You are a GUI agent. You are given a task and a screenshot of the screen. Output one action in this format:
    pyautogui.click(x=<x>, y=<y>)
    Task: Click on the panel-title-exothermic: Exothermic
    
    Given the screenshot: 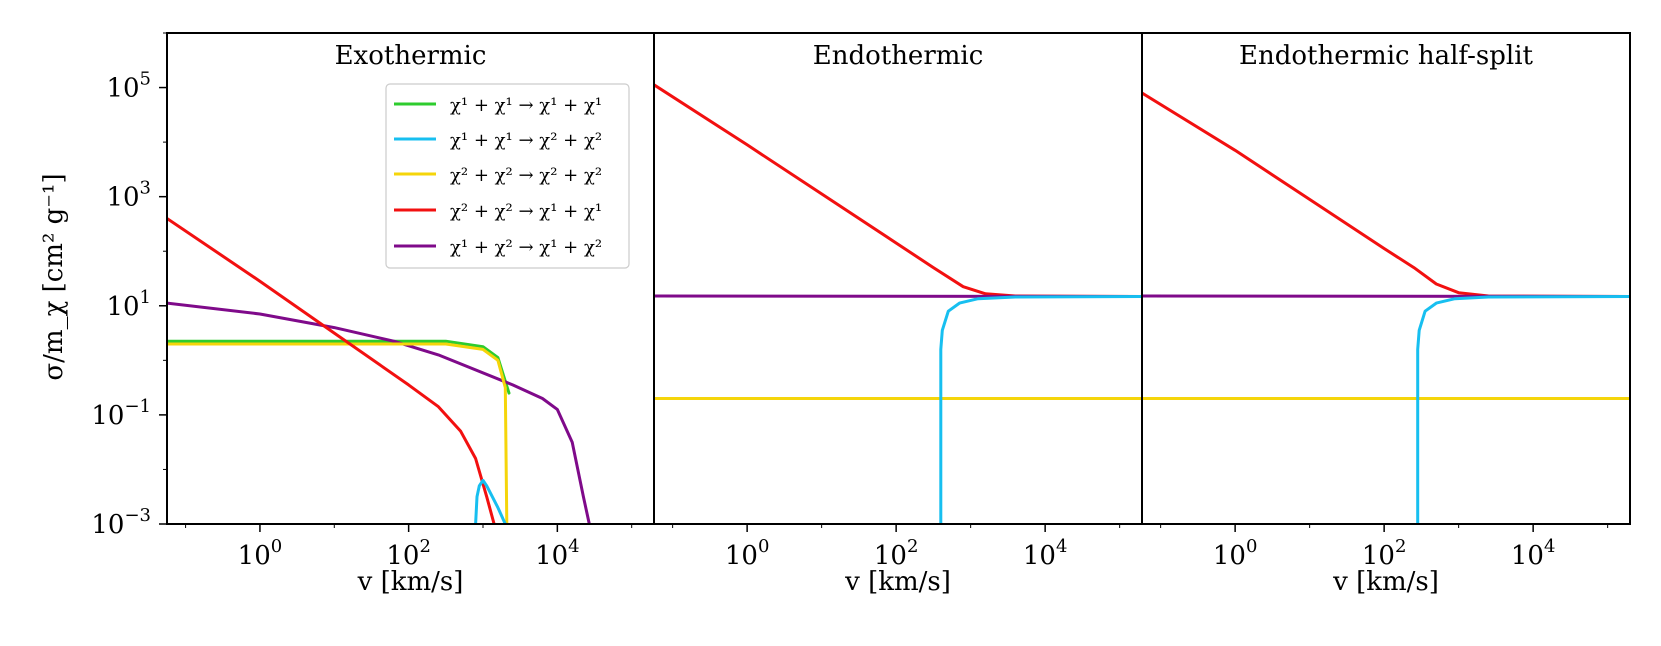 What is the action you would take?
    pyautogui.click(x=411, y=56)
    